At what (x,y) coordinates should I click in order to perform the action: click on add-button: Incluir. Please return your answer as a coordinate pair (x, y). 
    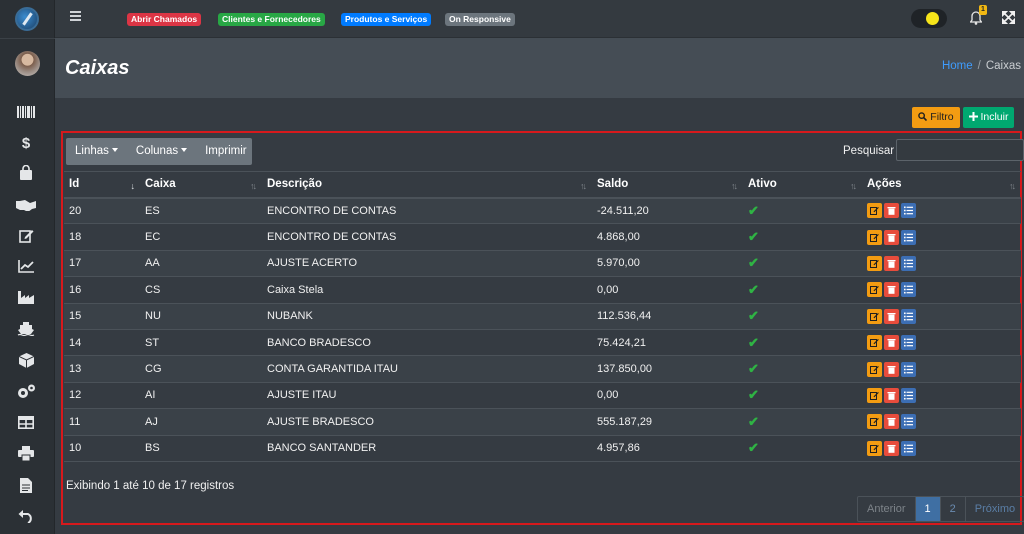
    Looking at the image, I should click on (988, 117).